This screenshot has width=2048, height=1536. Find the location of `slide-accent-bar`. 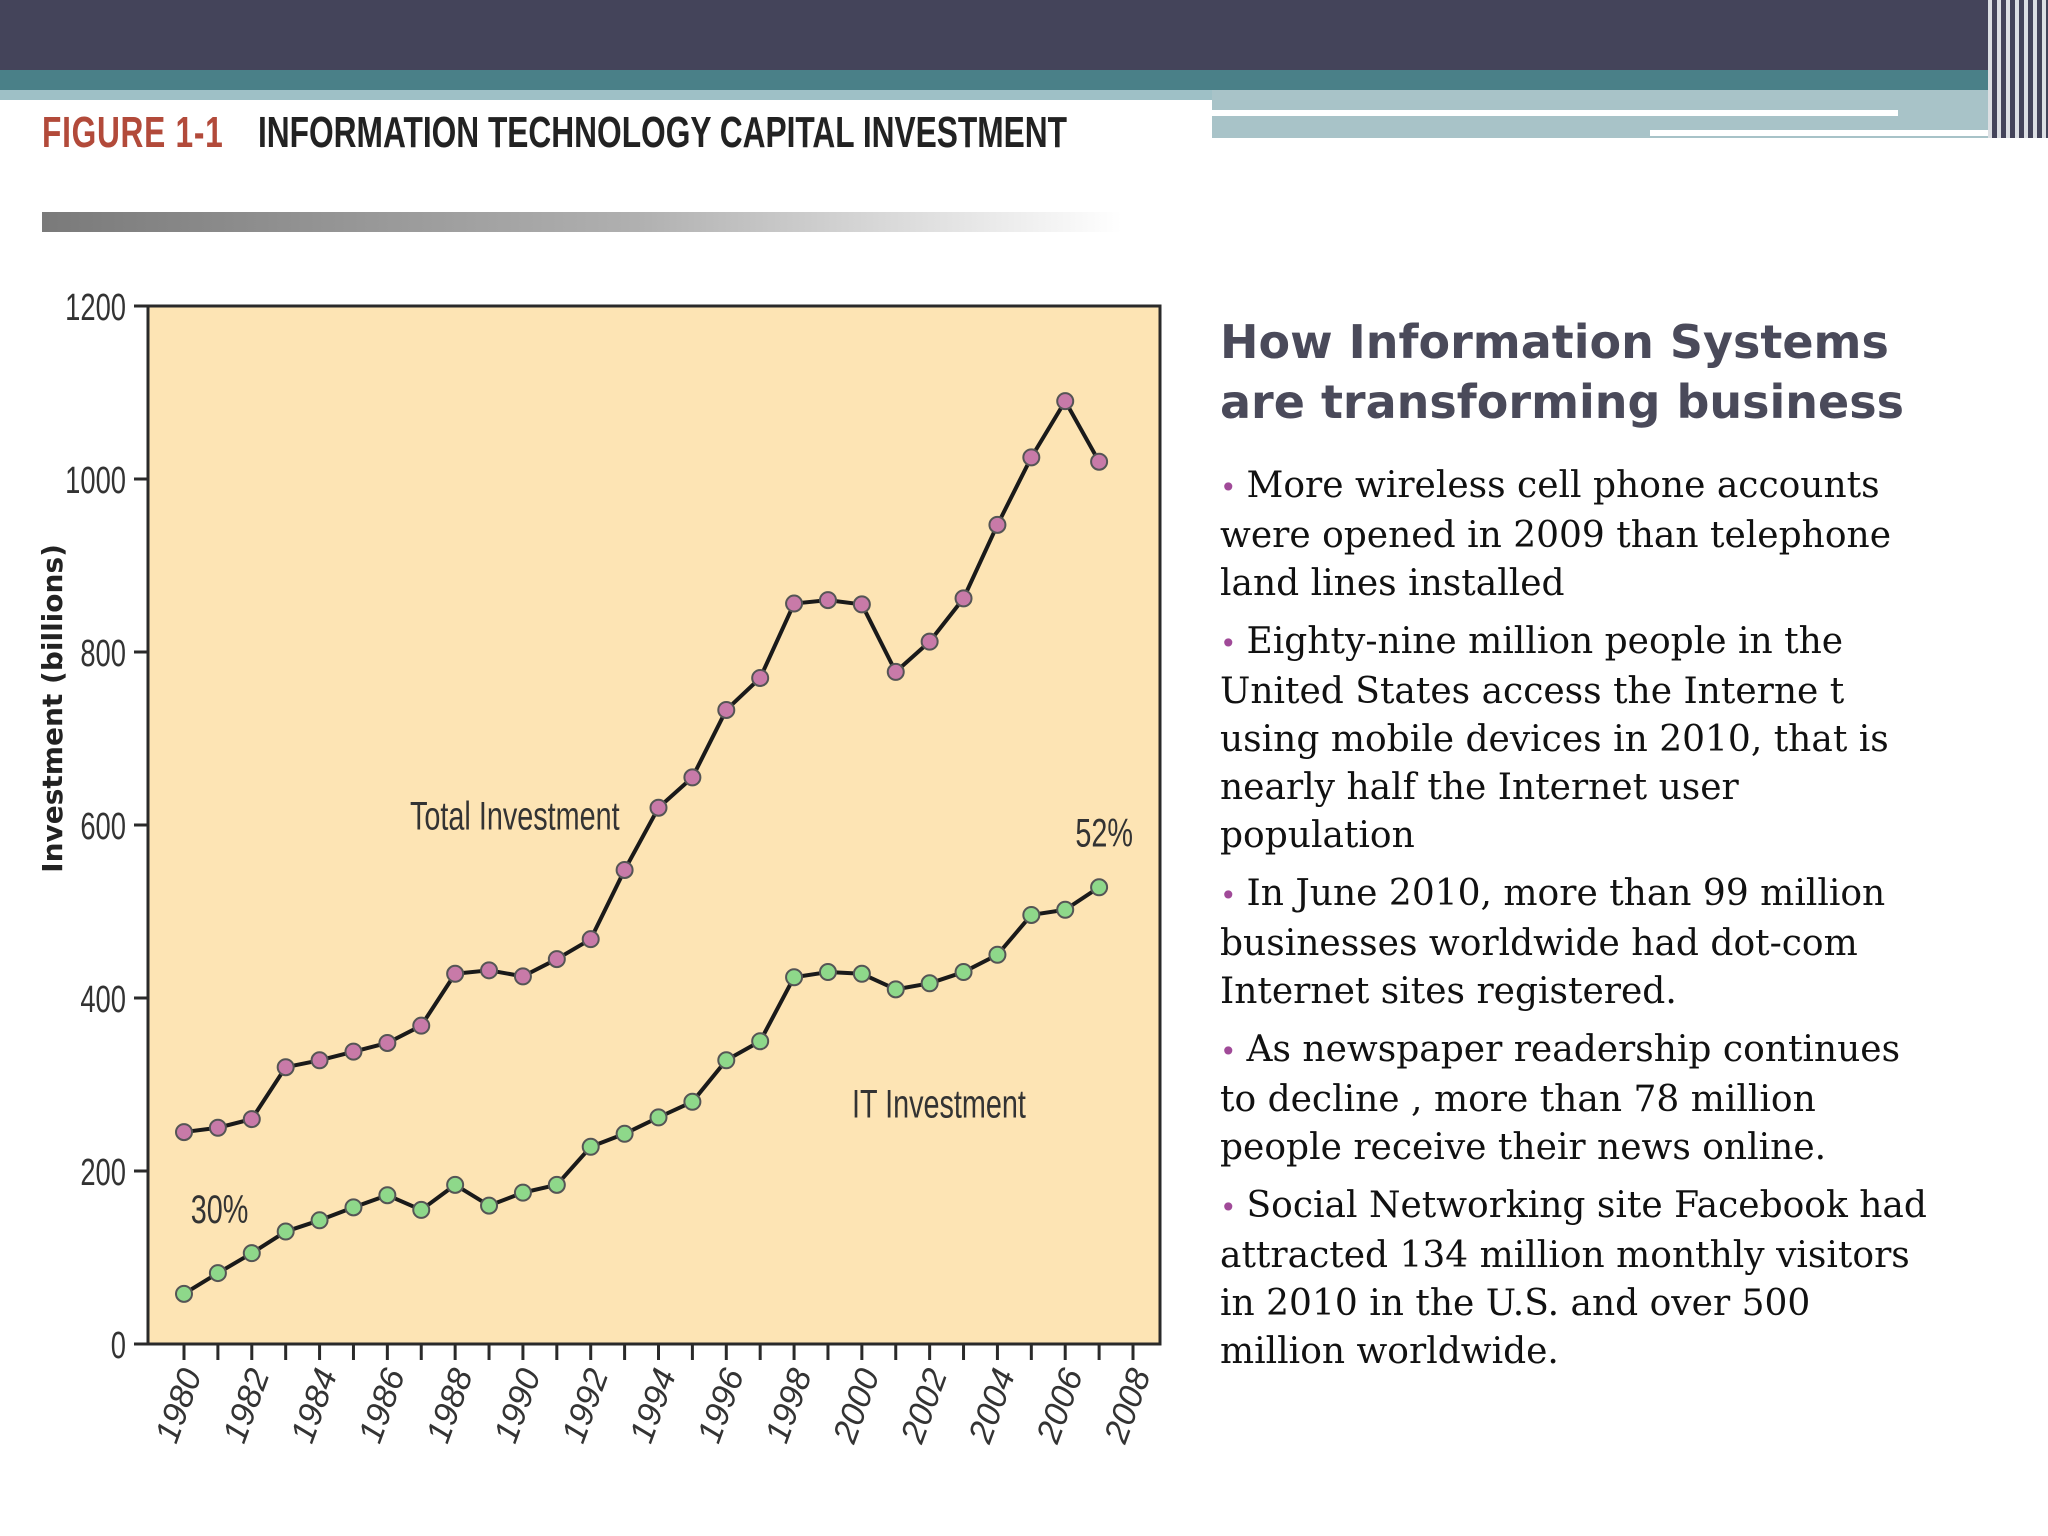

slide-accent-bar is located at coordinates (1024, 80).